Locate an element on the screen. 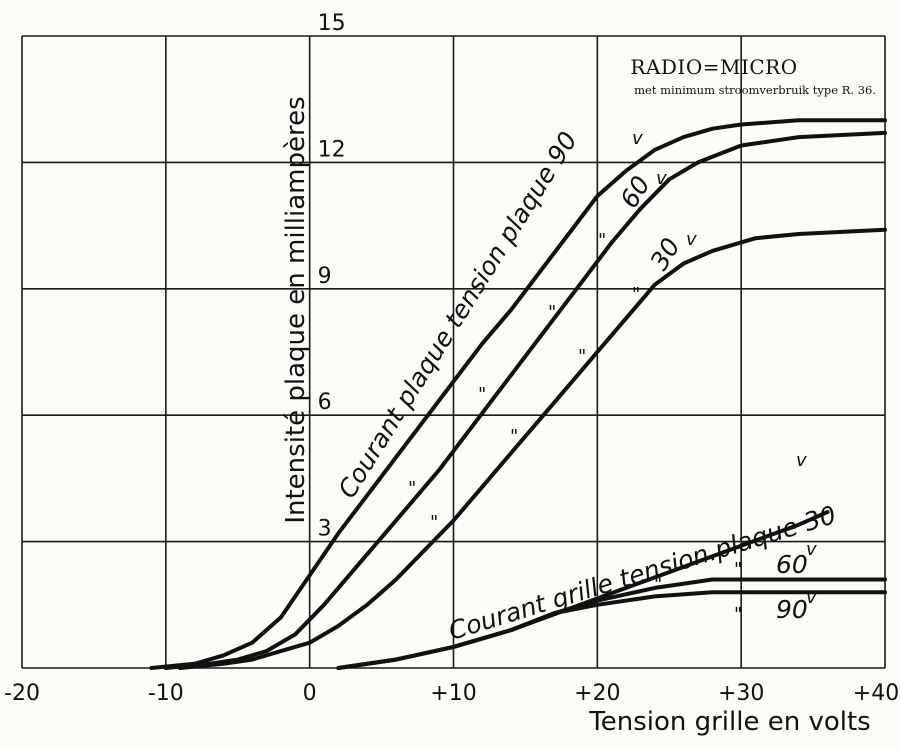 Image resolution: width=900 pixels, height=750 pixels. volt-mark-90: v is located at coordinates (637, 138).